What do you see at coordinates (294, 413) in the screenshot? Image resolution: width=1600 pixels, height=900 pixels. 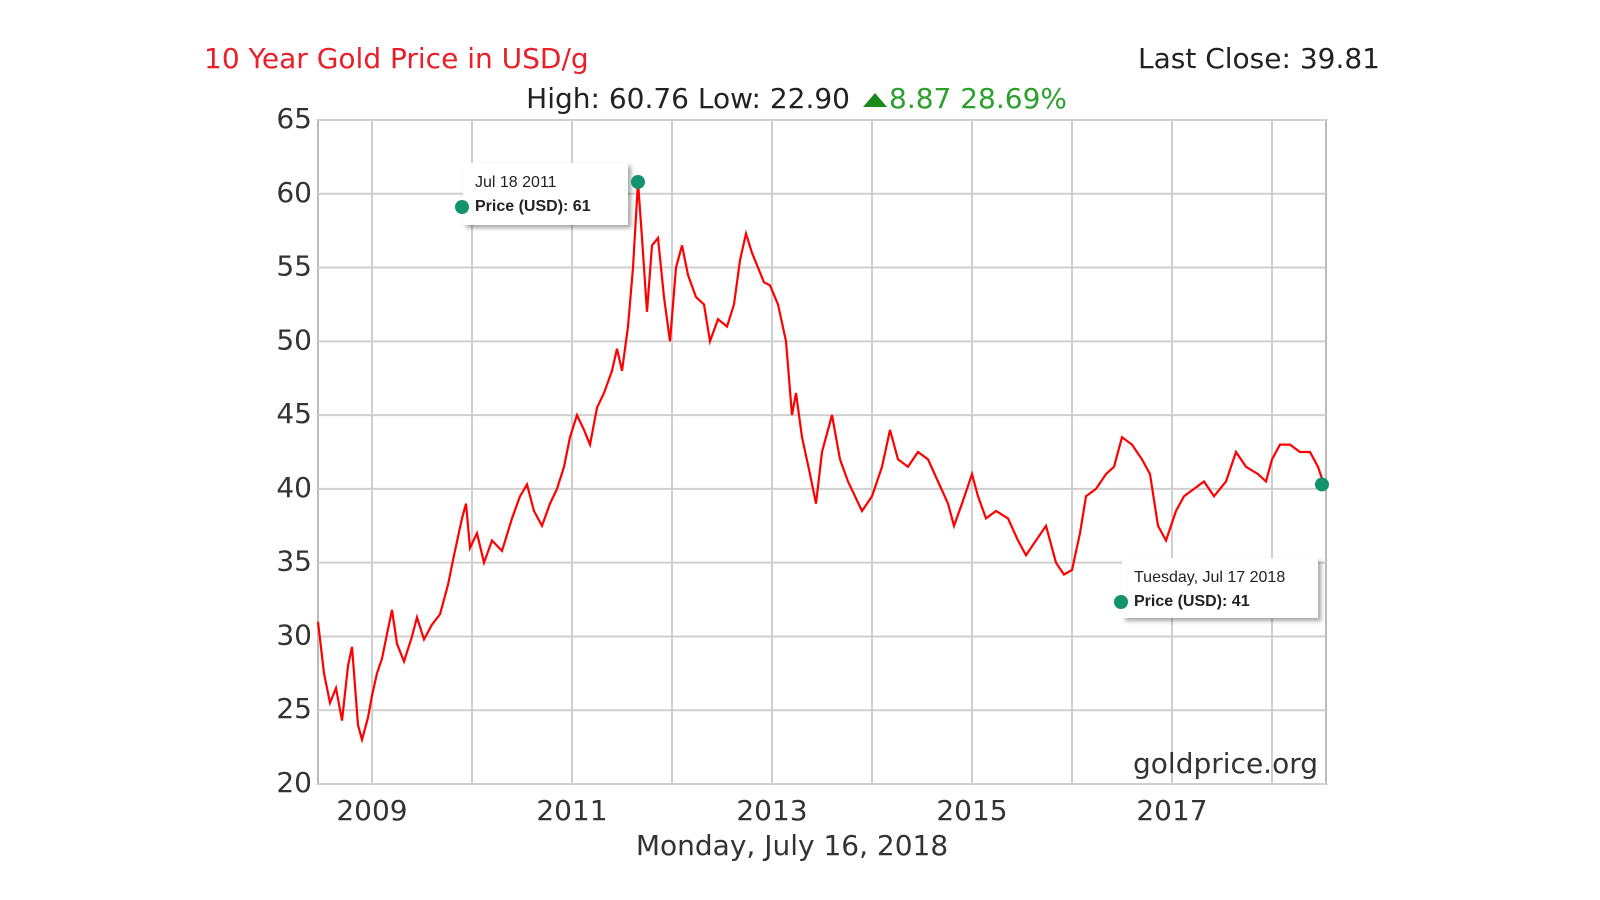 I see `y-tick-label: 45` at bounding box center [294, 413].